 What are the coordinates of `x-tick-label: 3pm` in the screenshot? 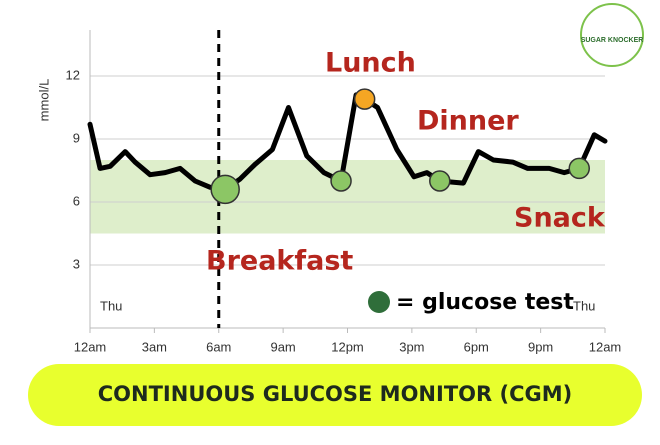 It's located at (411, 346).